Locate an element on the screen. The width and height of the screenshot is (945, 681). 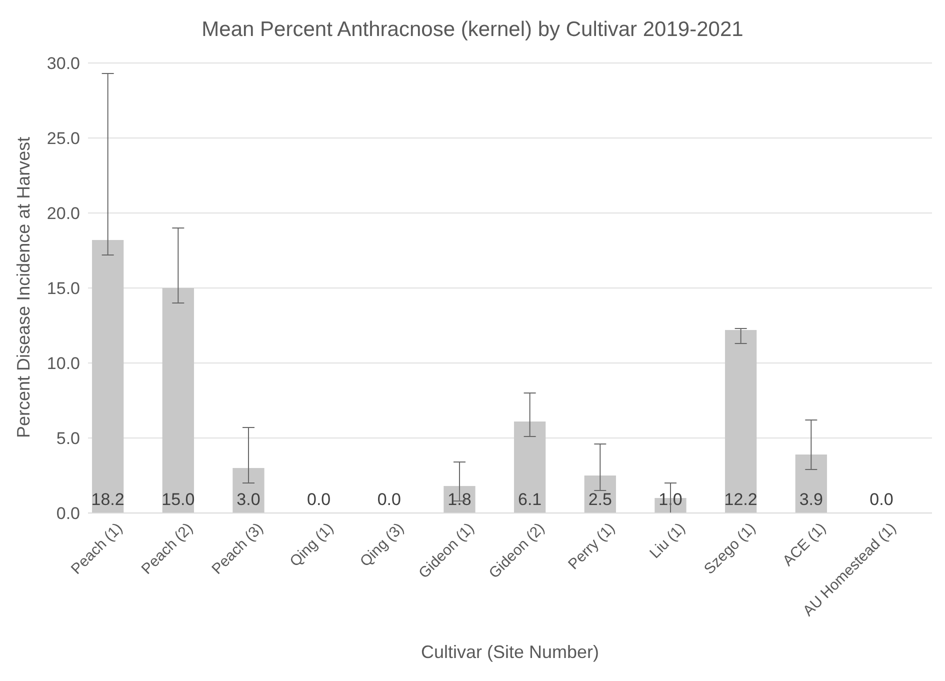
x-tick-label: Liu (1) is located at coordinates (667, 541).